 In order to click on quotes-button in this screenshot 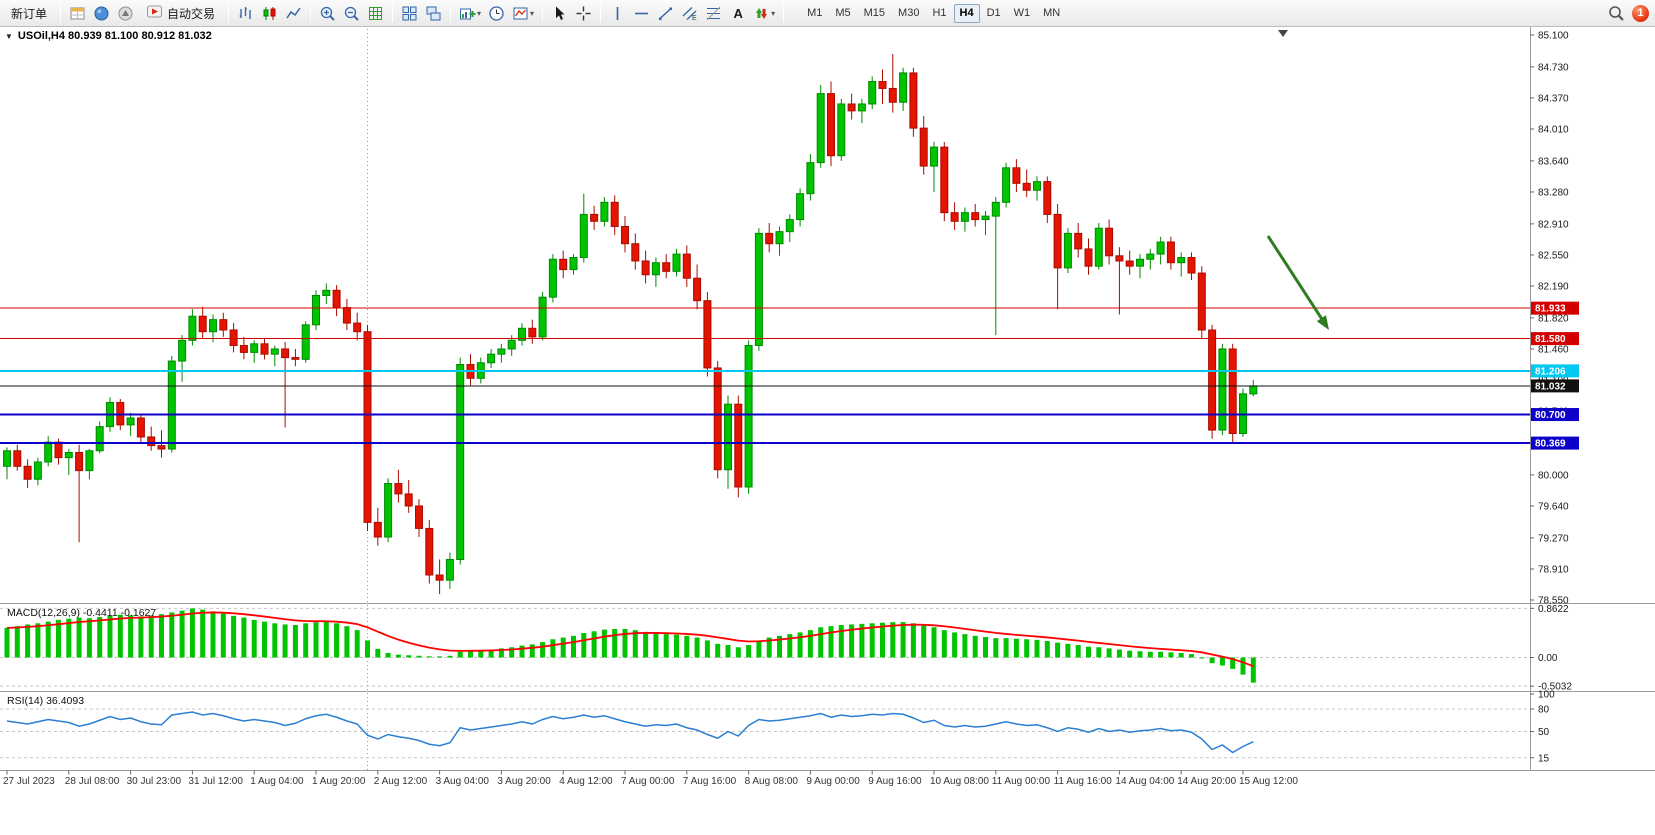, I will do `click(101, 13)`.